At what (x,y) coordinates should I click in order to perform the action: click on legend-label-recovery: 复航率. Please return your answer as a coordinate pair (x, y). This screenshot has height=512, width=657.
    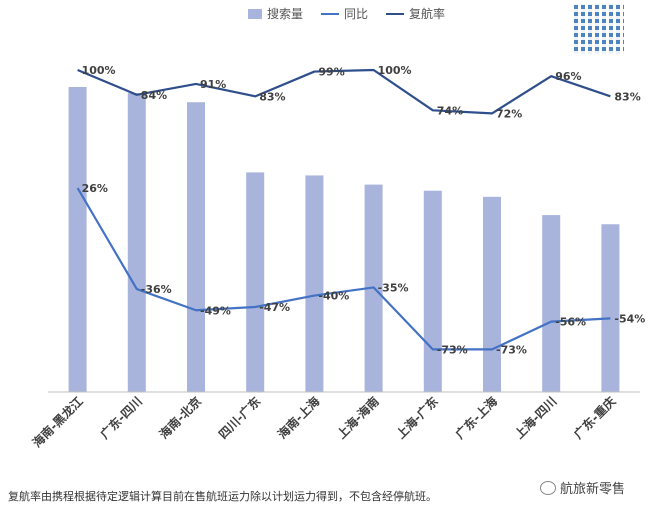
    Looking at the image, I should click on (427, 14).